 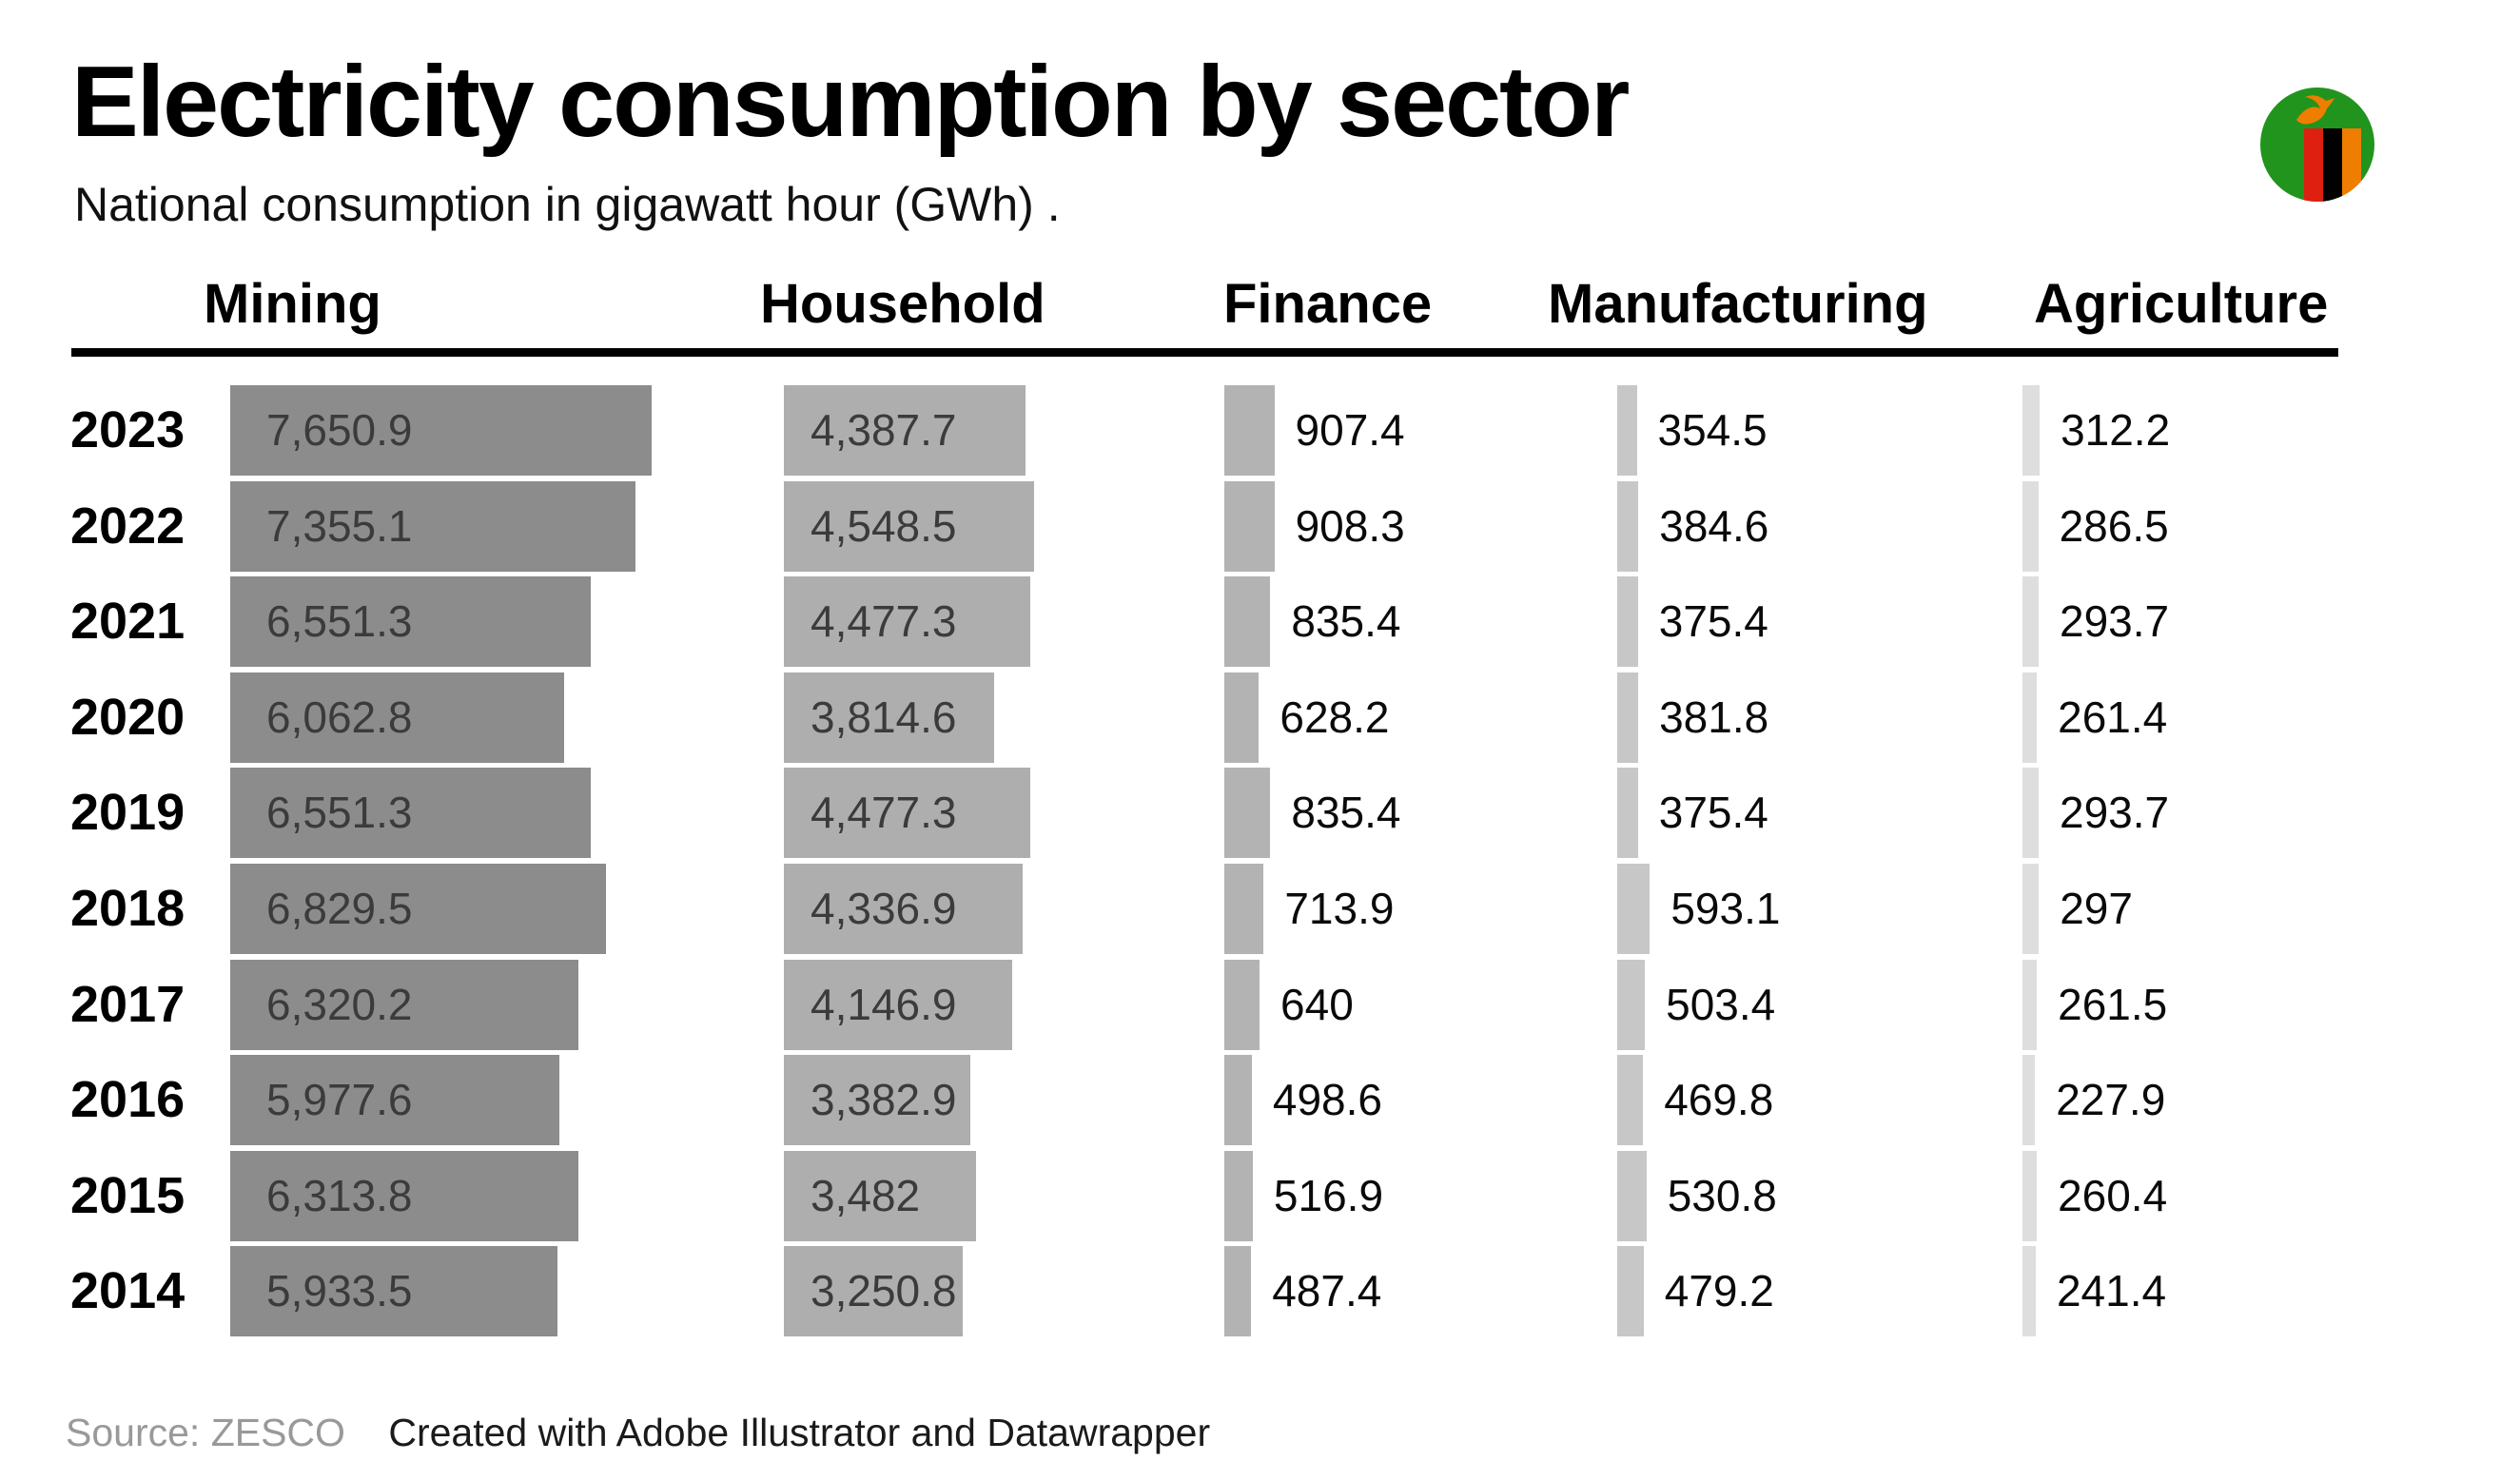 I want to click on year-label: 2019, so click(x=128, y=812).